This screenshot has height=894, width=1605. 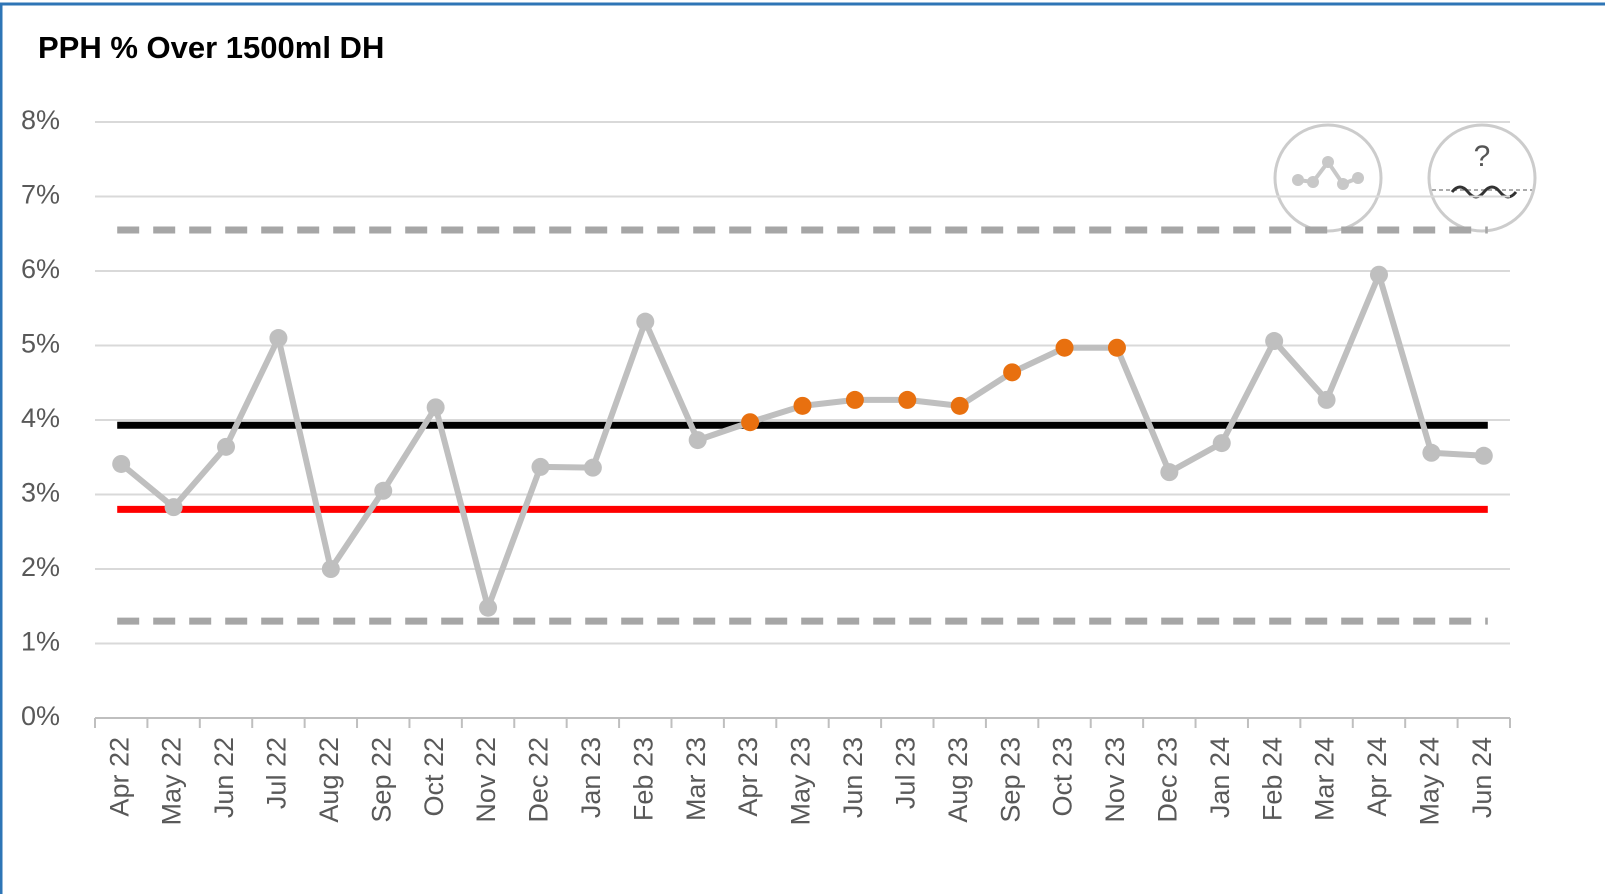 What do you see at coordinates (1272, 779) in the screenshot?
I see `x-tick-label: Feb 24` at bounding box center [1272, 779].